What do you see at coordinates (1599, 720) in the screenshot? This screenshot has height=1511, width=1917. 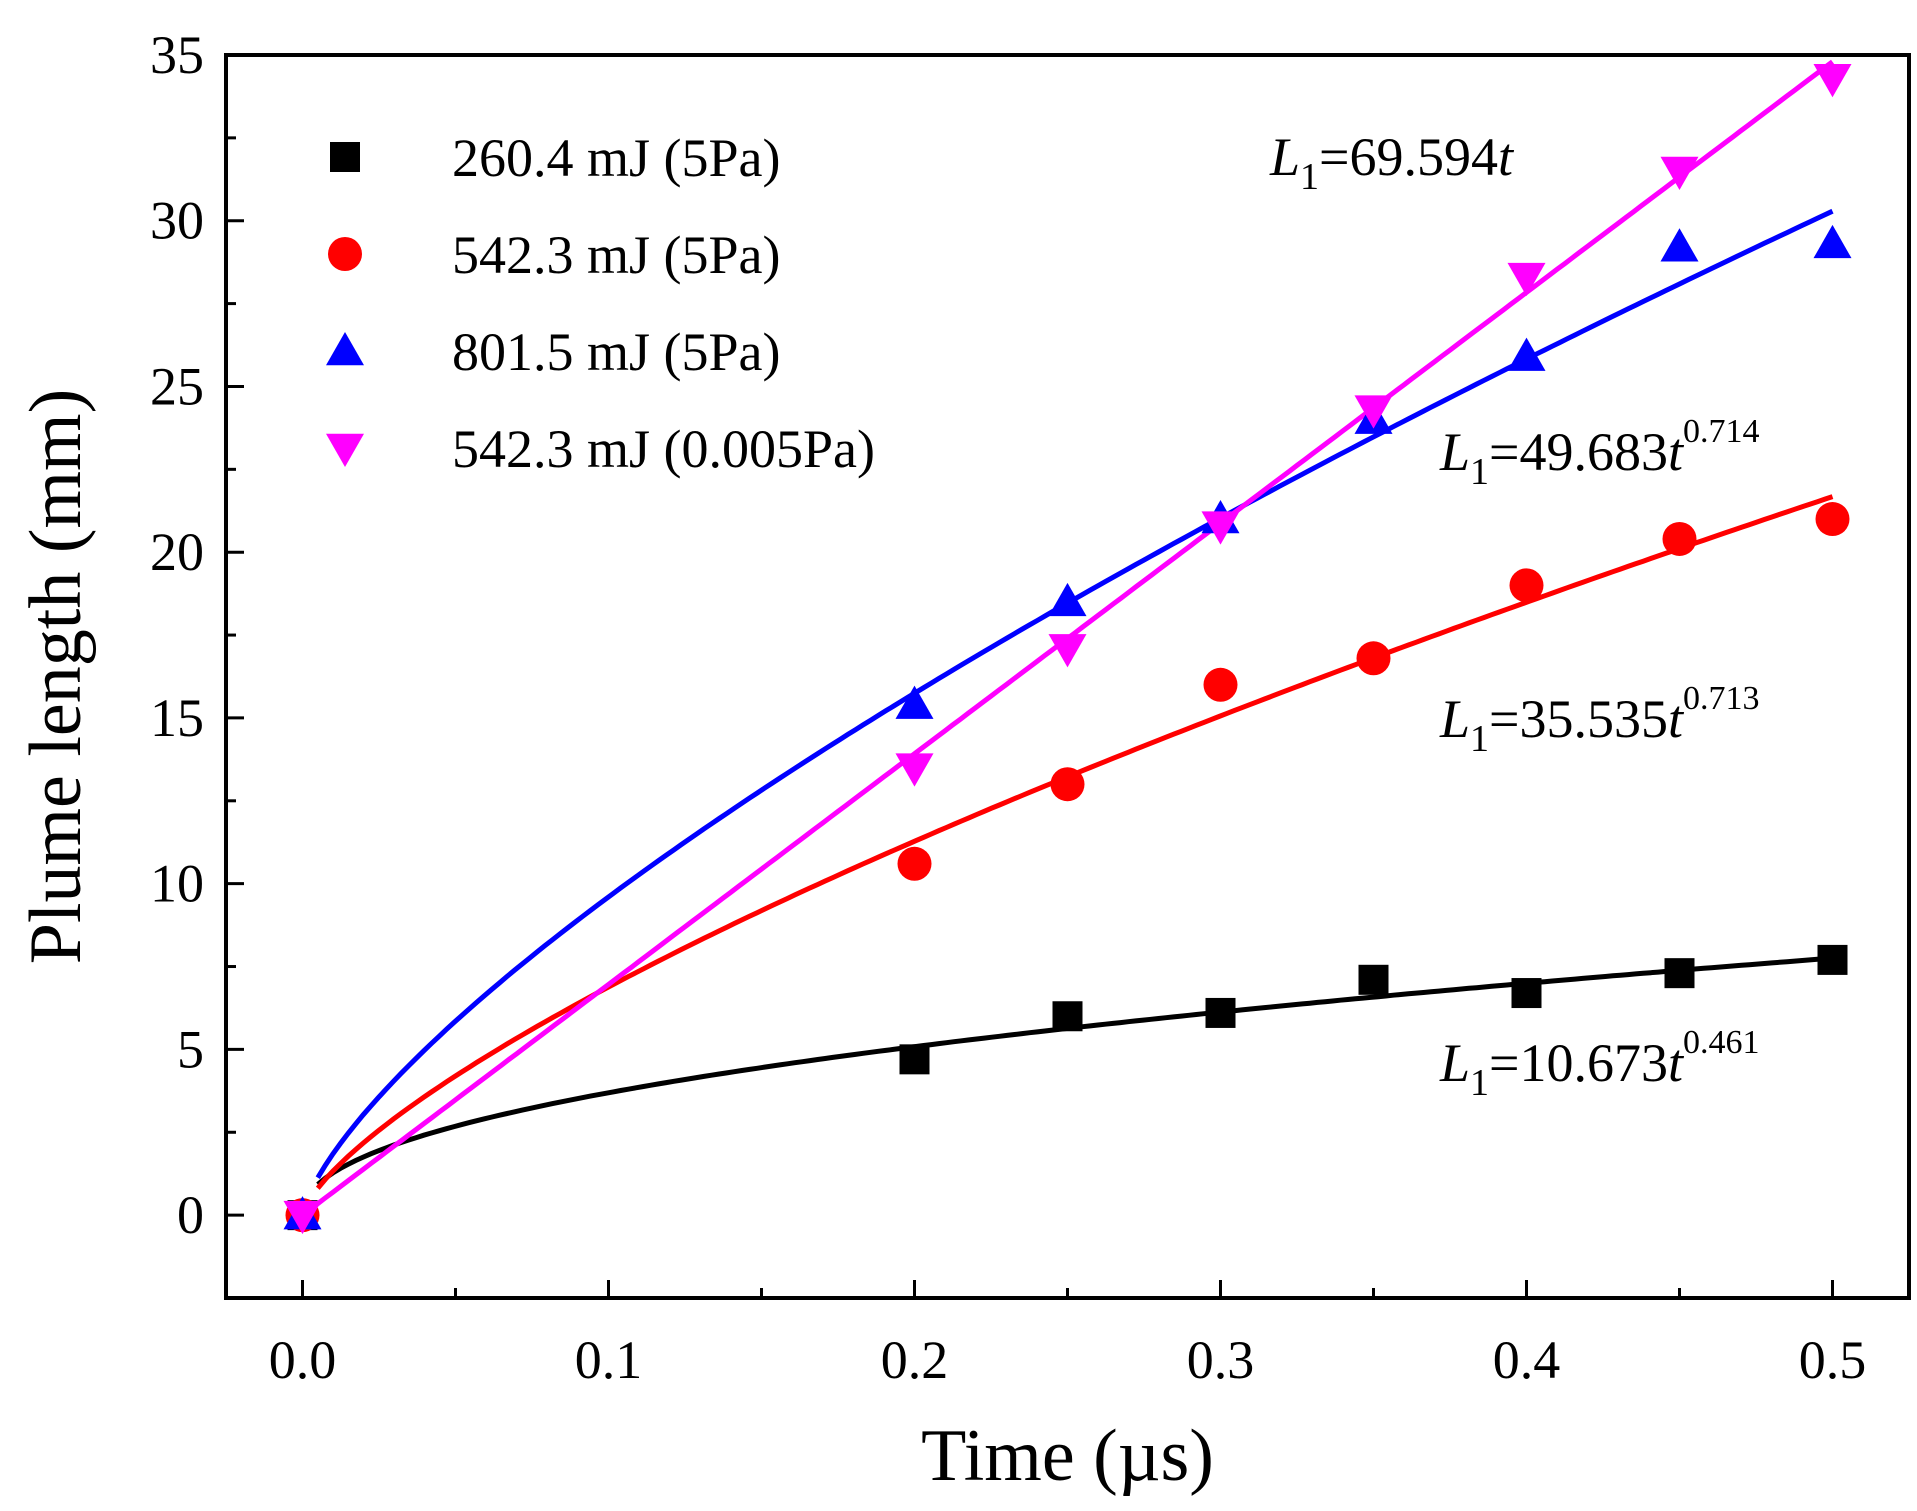 I see `fit-equation: L1=35.535t0.713` at bounding box center [1599, 720].